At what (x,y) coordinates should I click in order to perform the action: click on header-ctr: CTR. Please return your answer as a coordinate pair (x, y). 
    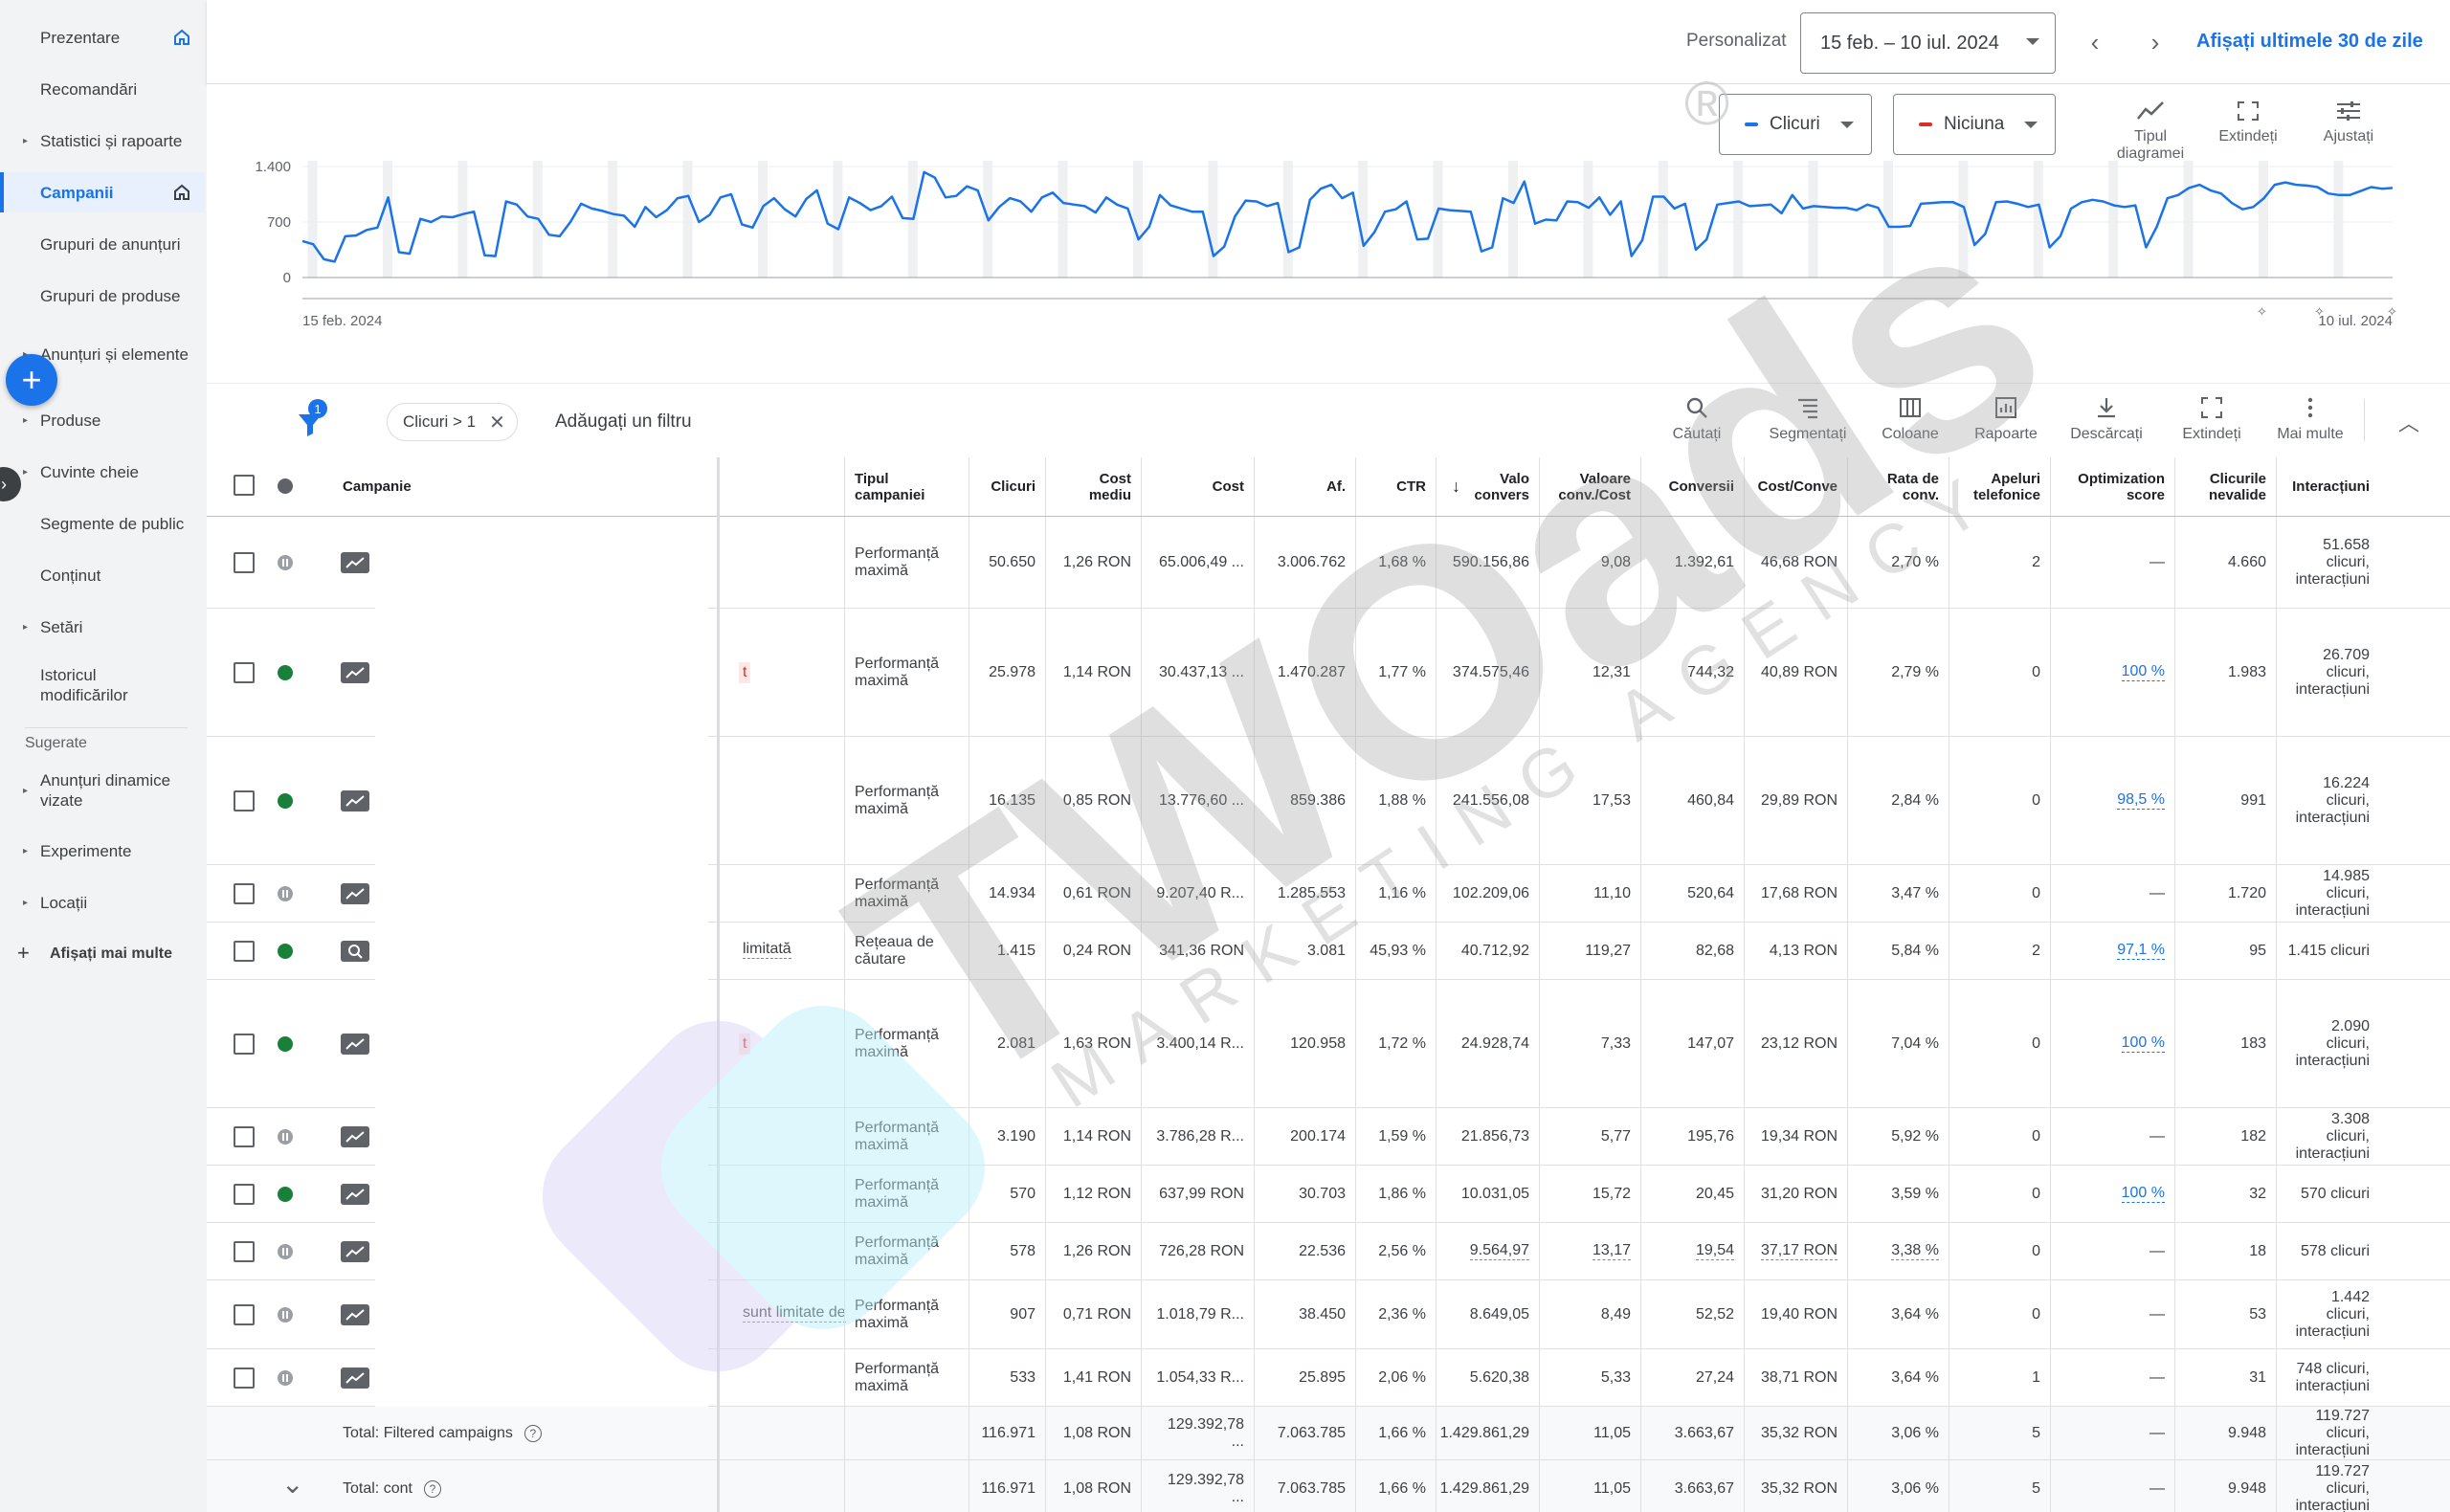
    Looking at the image, I should click on (1396, 486).